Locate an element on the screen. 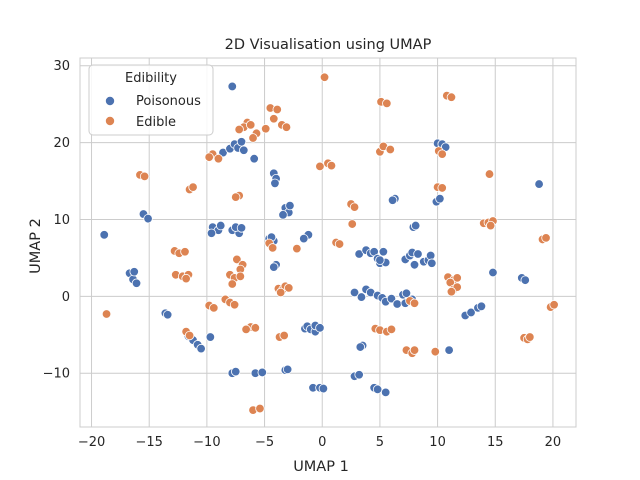  x-tick-label: 10 is located at coordinates (437, 442).